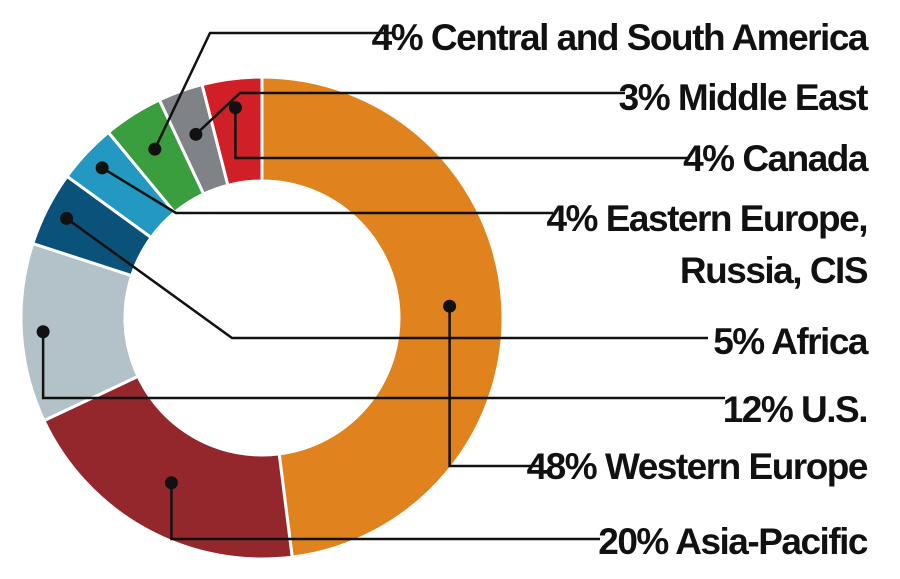 Image resolution: width=900 pixels, height=579 pixels. Describe the element at coordinates (744, 97) in the screenshot. I see `label-middle-east: 3% Middle East` at that location.